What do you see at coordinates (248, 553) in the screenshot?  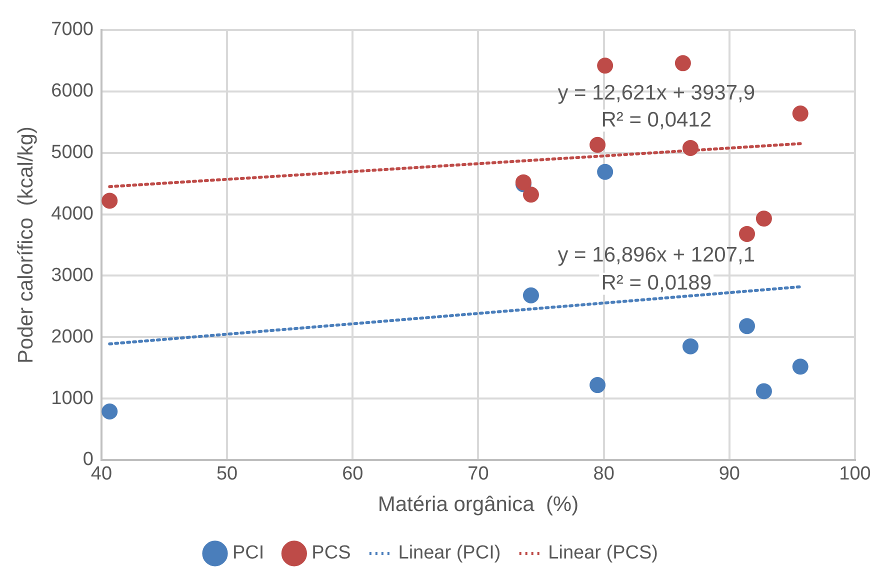 I see `legend-label: PCI` at bounding box center [248, 553].